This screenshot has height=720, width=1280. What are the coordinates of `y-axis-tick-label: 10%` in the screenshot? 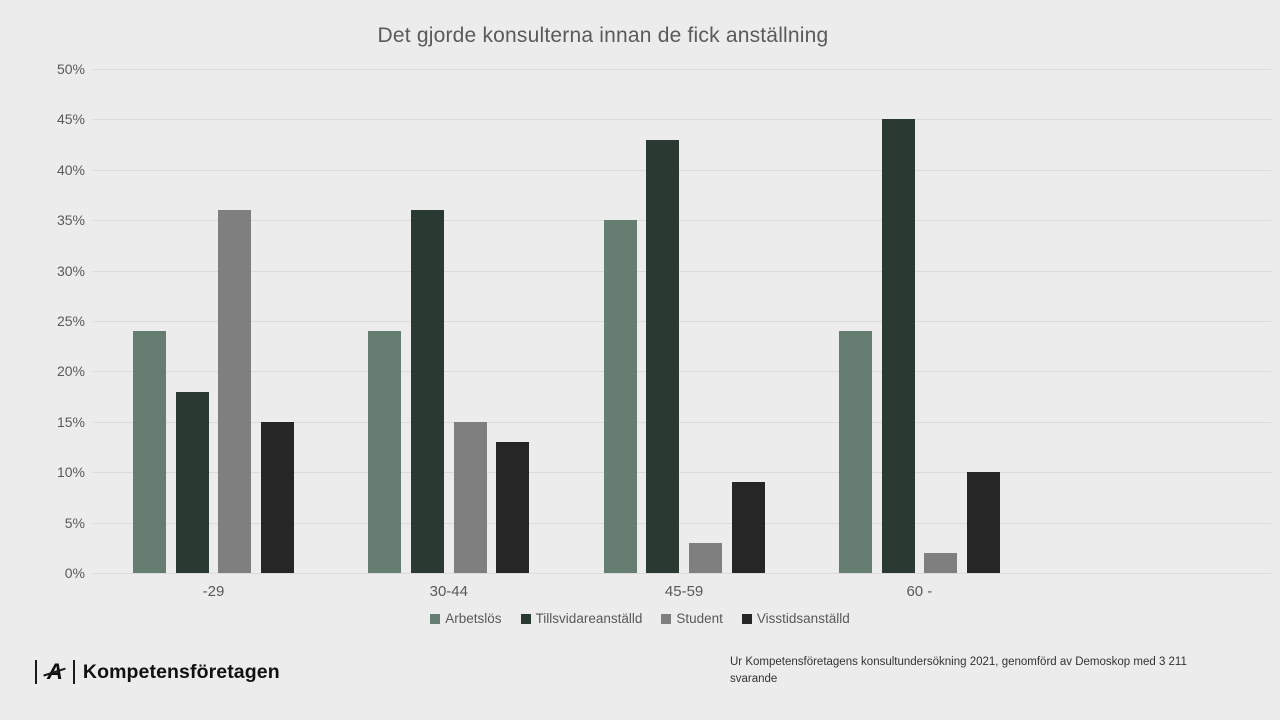 It's located at (70, 472).